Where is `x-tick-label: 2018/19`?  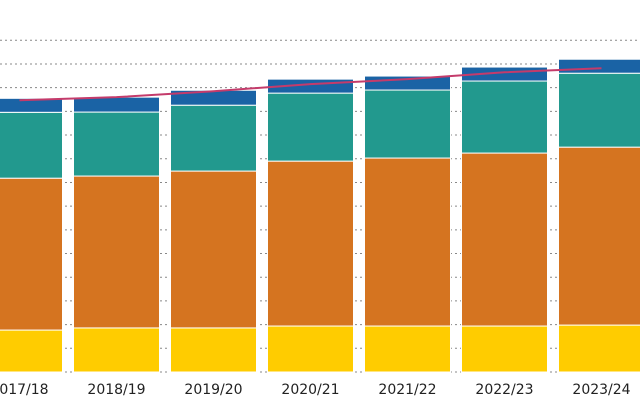
x-tick-label: 2018/19 is located at coordinates (116, 390).